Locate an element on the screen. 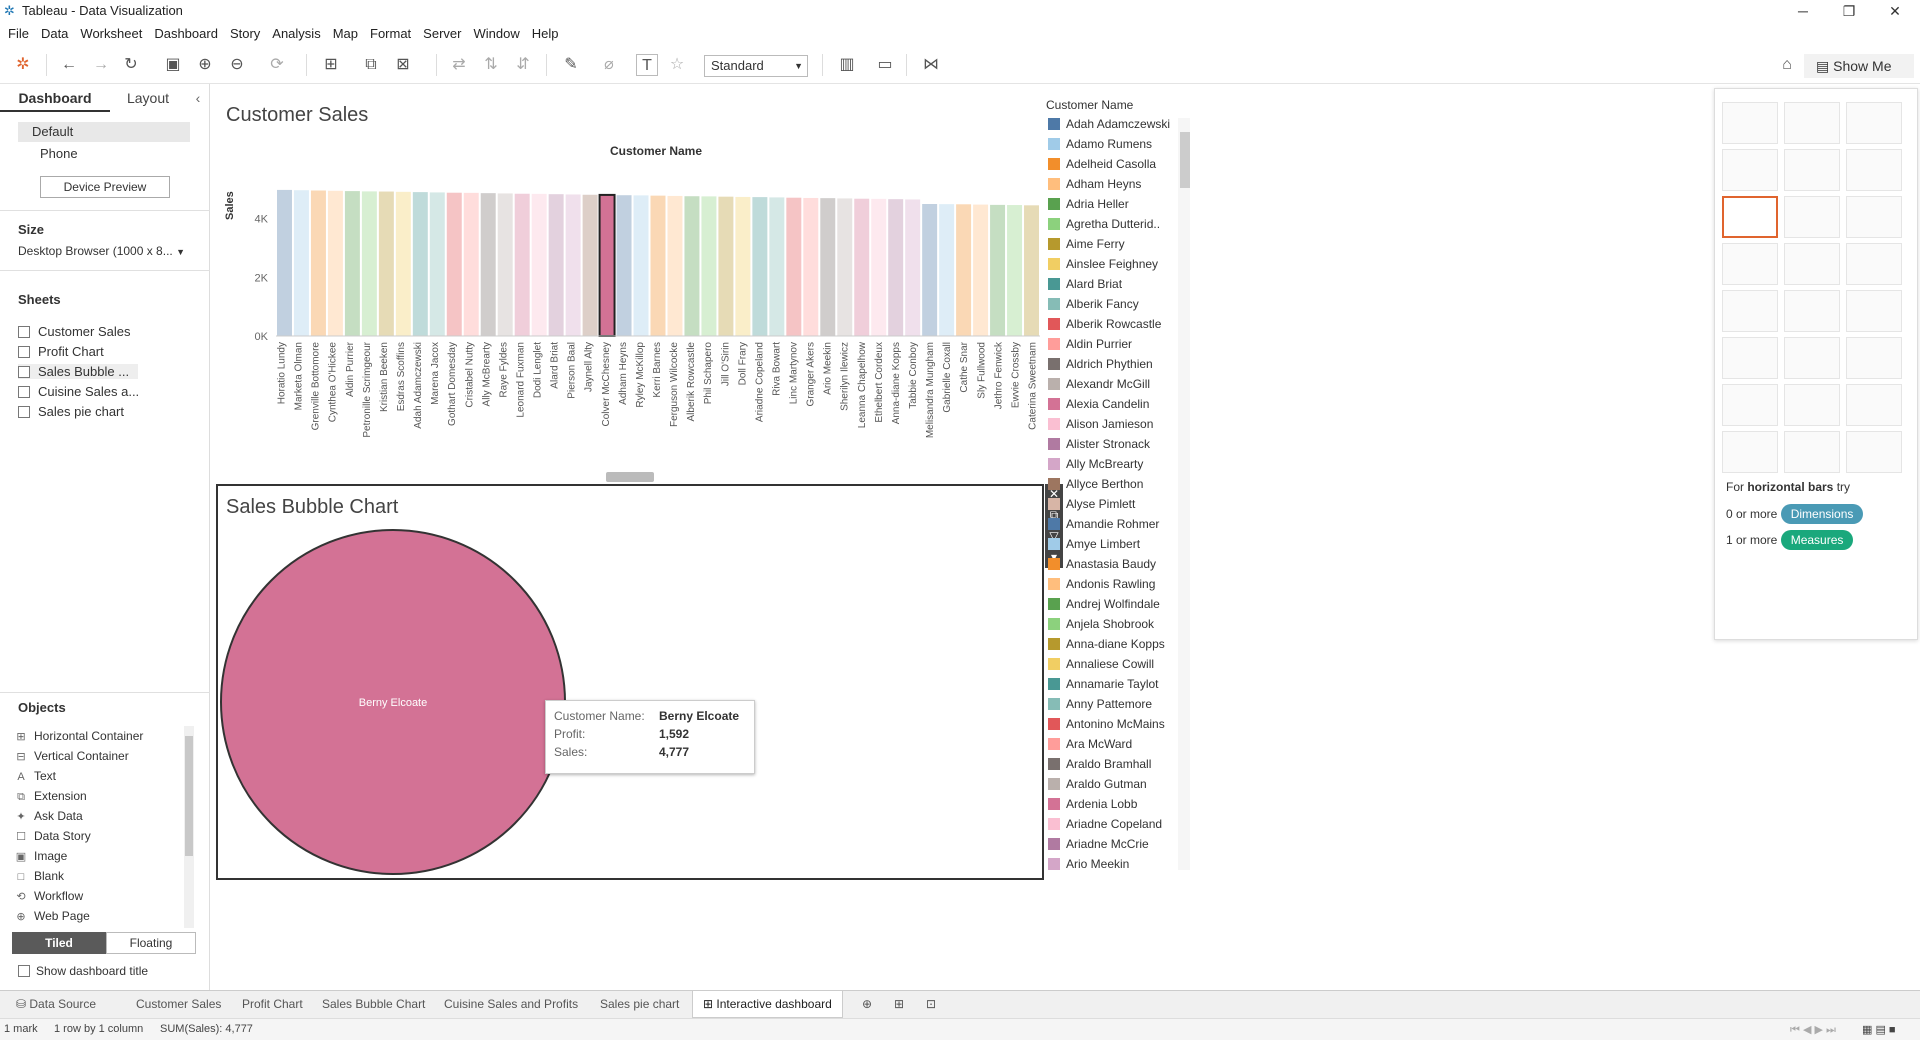 The width and height of the screenshot is (1920, 1040). show-me-dual-combination-icon is located at coordinates (1874, 358).